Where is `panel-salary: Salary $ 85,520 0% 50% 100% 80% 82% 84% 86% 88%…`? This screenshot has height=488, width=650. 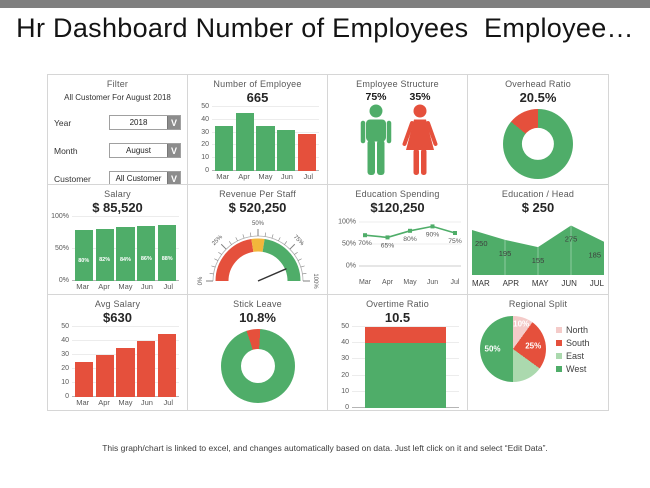
panel-salary: Salary $ 85,520 0% 50% 100% 80% 82% 84% 86% 88%… is located at coordinates (118, 240).